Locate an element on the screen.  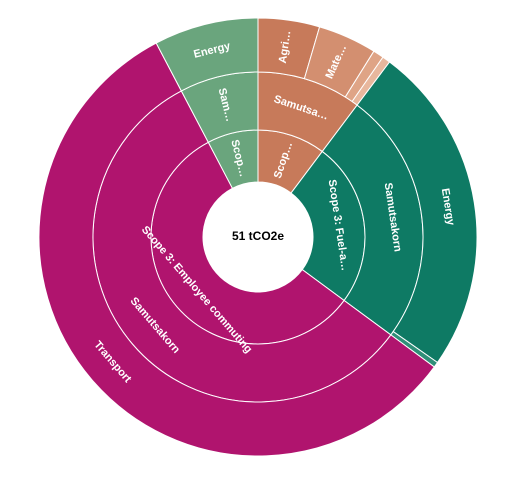
segment-label: Energy is located at coordinates (448, 207).